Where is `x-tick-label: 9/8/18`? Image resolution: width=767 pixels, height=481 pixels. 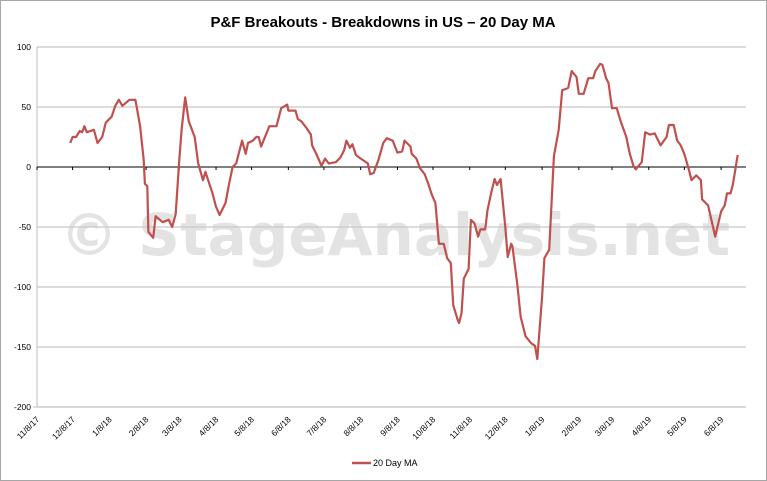 x-tick-label: 9/8/18 is located at coordinates (390, 426).